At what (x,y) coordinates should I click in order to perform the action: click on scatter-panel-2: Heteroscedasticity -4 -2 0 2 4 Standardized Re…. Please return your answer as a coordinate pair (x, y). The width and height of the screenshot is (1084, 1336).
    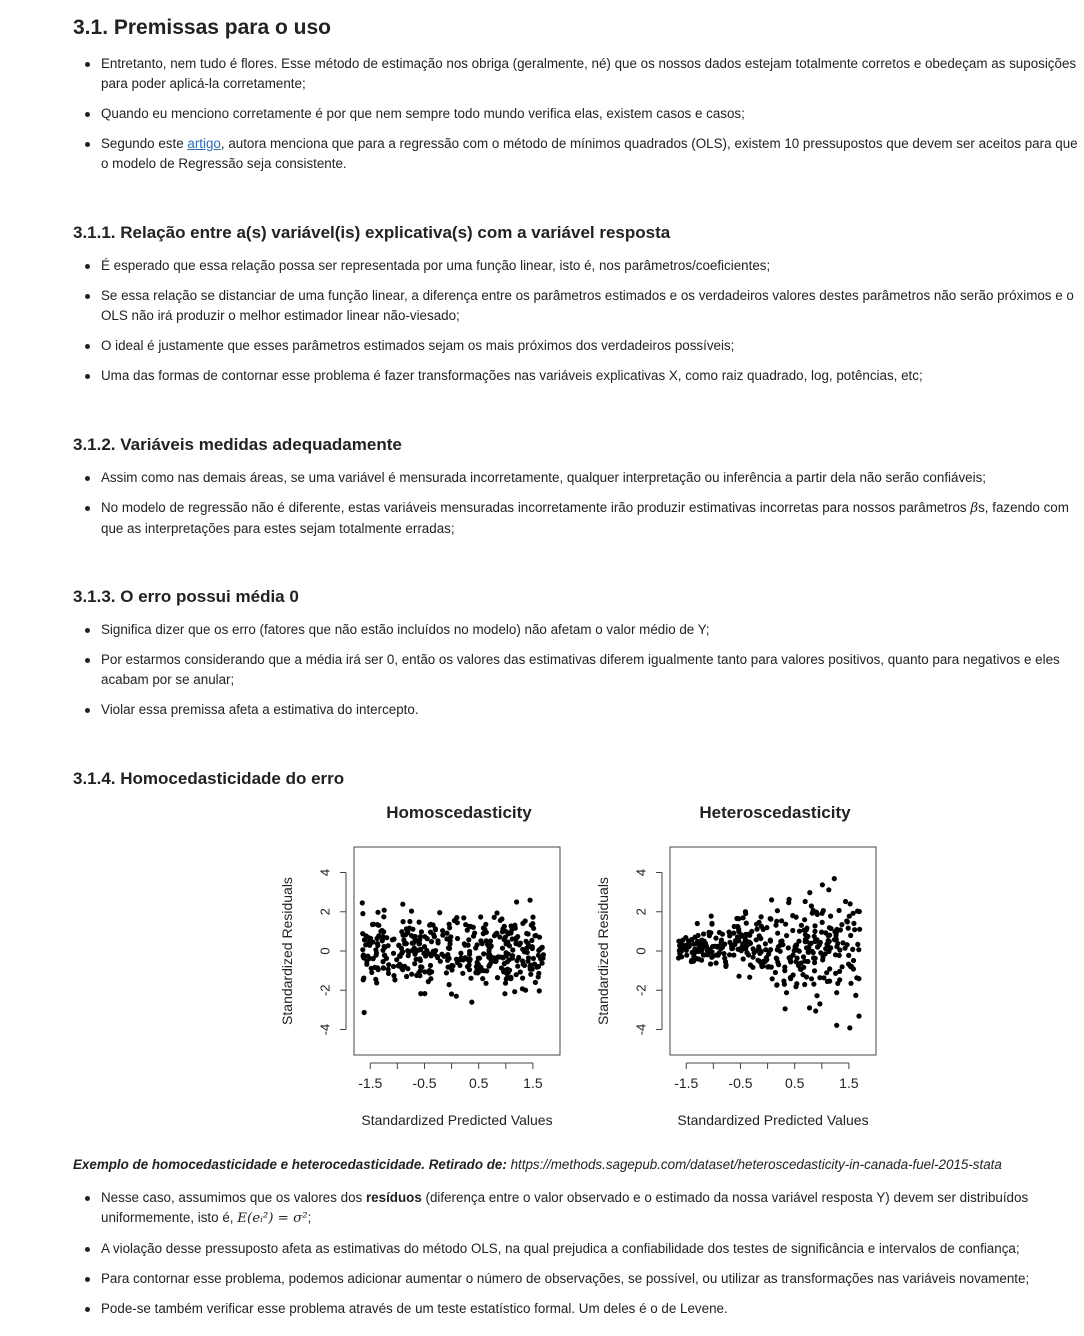
    Looking at the image, I should click on (736, 965).